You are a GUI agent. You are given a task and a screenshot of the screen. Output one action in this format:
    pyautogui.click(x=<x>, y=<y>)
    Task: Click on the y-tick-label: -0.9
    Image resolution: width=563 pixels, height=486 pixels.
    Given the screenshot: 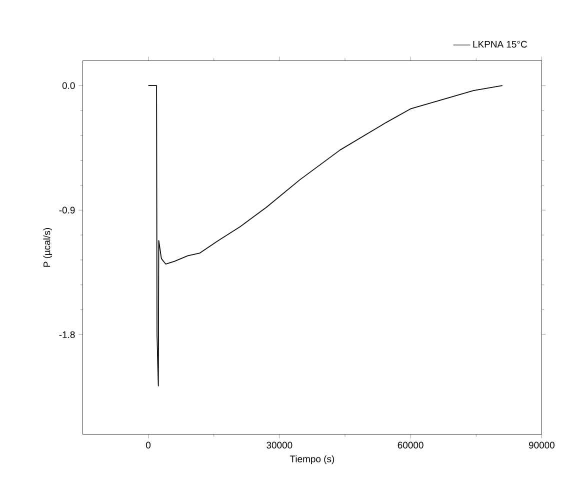 What is the action you would take?
    pyautogui.click(x=67, y=210)
    